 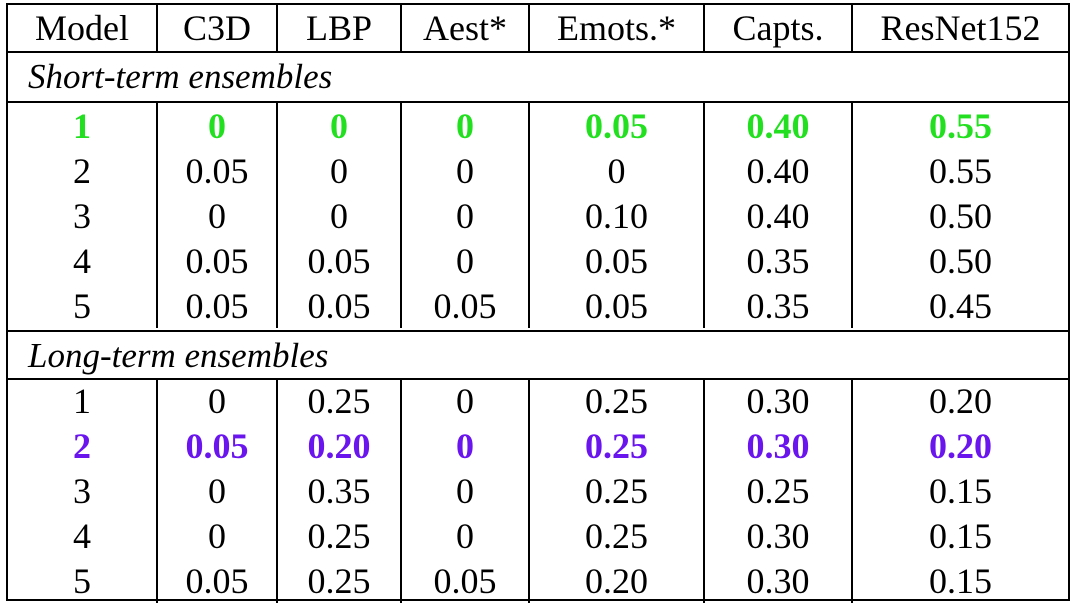 I want to click on cell-emots: 0, so click(x=615, y=170).